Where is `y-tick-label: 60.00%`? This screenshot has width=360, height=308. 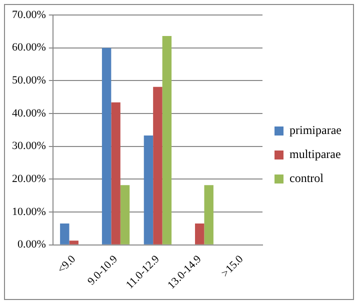
y-tick-label: 60.00% is located at coordinates (29, 48).